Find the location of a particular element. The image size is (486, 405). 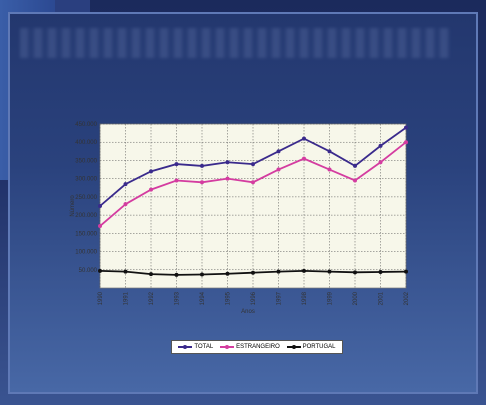

x-tick-label: 1991 is located at coordinates (127, 298).